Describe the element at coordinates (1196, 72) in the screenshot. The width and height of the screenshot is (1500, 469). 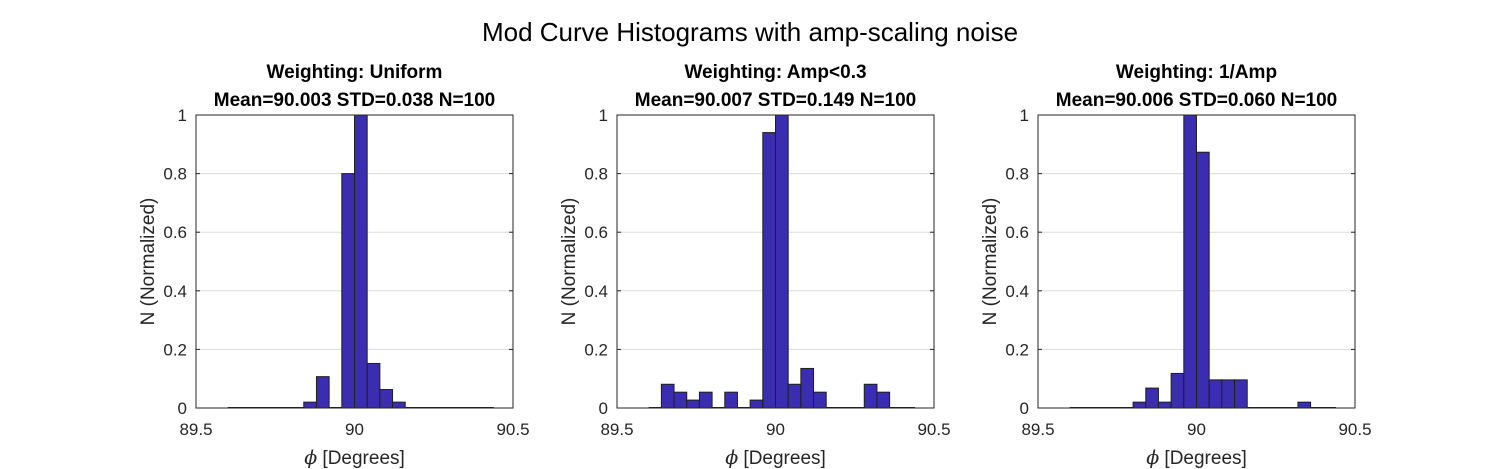
I see `panel-title-weighting: Weighting: 1/Amp` at that location.